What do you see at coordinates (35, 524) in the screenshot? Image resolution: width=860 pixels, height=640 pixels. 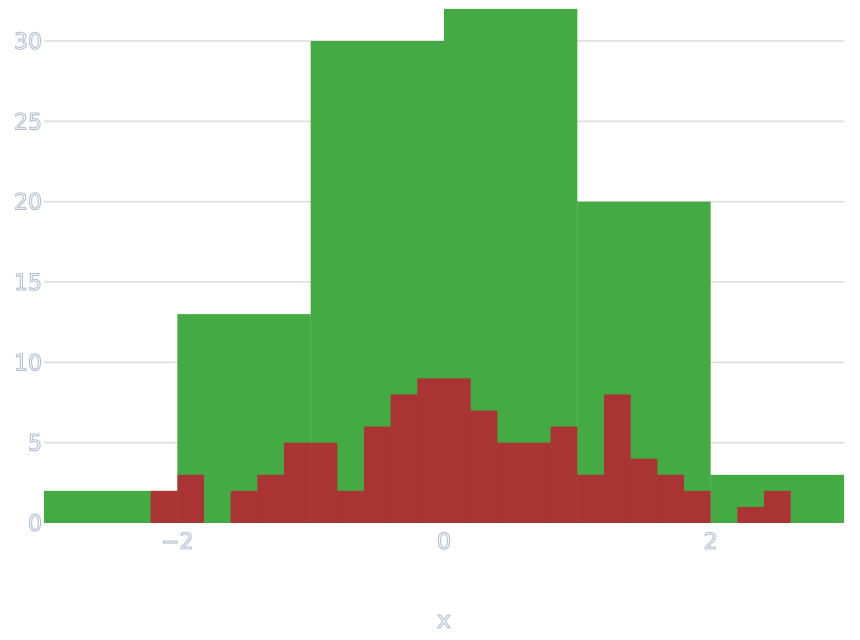 I see `y-tick-label-0: 0` at bounding box center [35, 524].